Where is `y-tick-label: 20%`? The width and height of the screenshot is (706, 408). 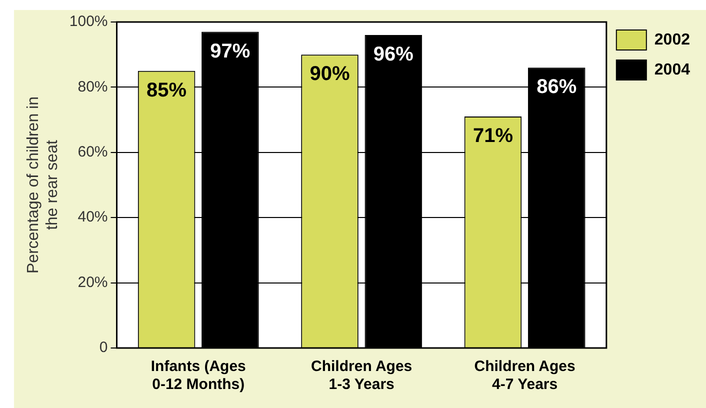 y-tick-label: 20% is located at coordinates (93, 282).